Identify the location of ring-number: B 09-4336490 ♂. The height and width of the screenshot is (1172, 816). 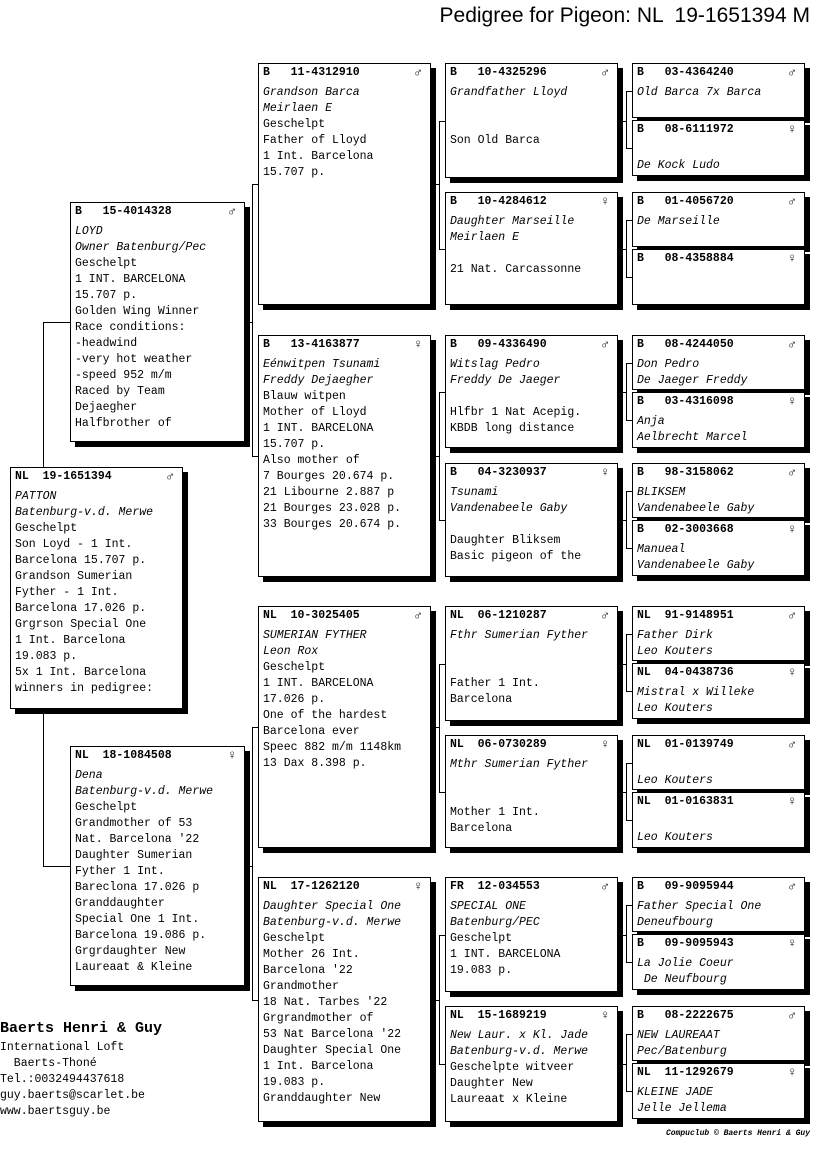
(529, 344).